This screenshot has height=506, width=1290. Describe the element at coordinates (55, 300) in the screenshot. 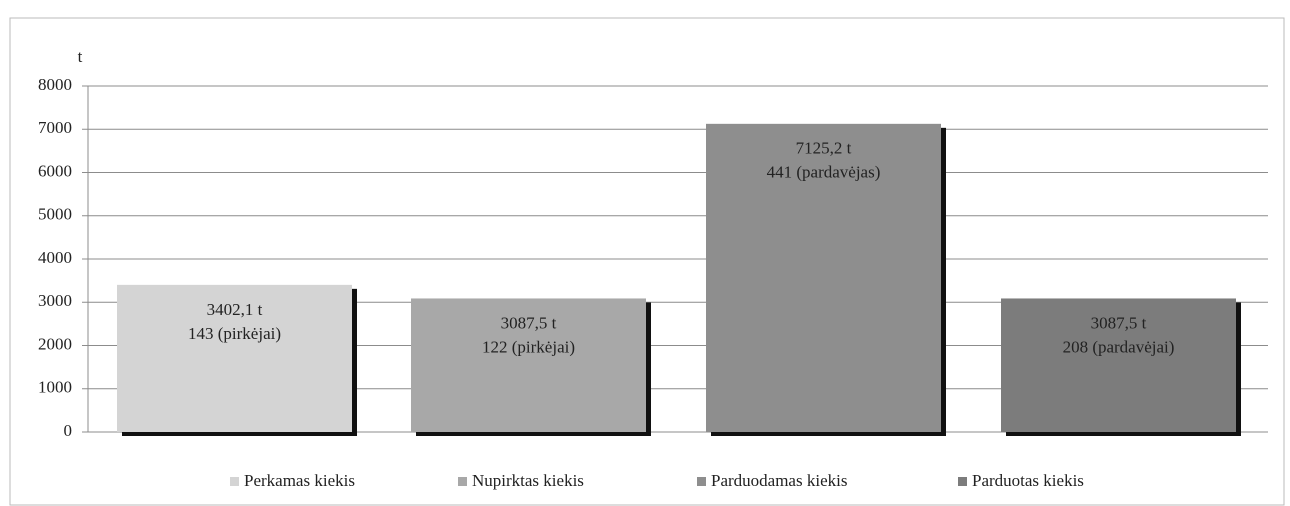

I see `y-tick-label: 3000` at that location.